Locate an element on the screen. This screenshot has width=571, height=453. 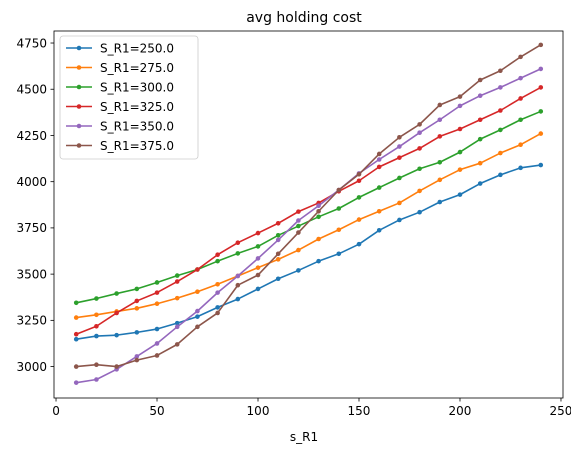
legend-entry: S_R1=300.0 is located at coordinates (120, 87).